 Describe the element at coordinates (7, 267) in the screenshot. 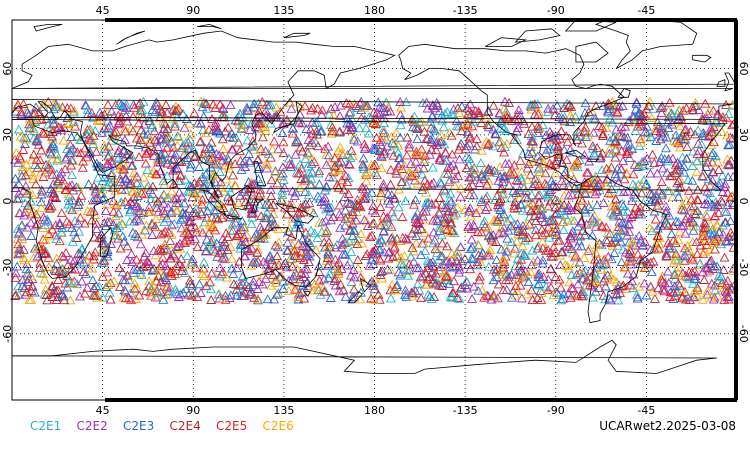

I see `lat-tick-label-left: -30` at that location.